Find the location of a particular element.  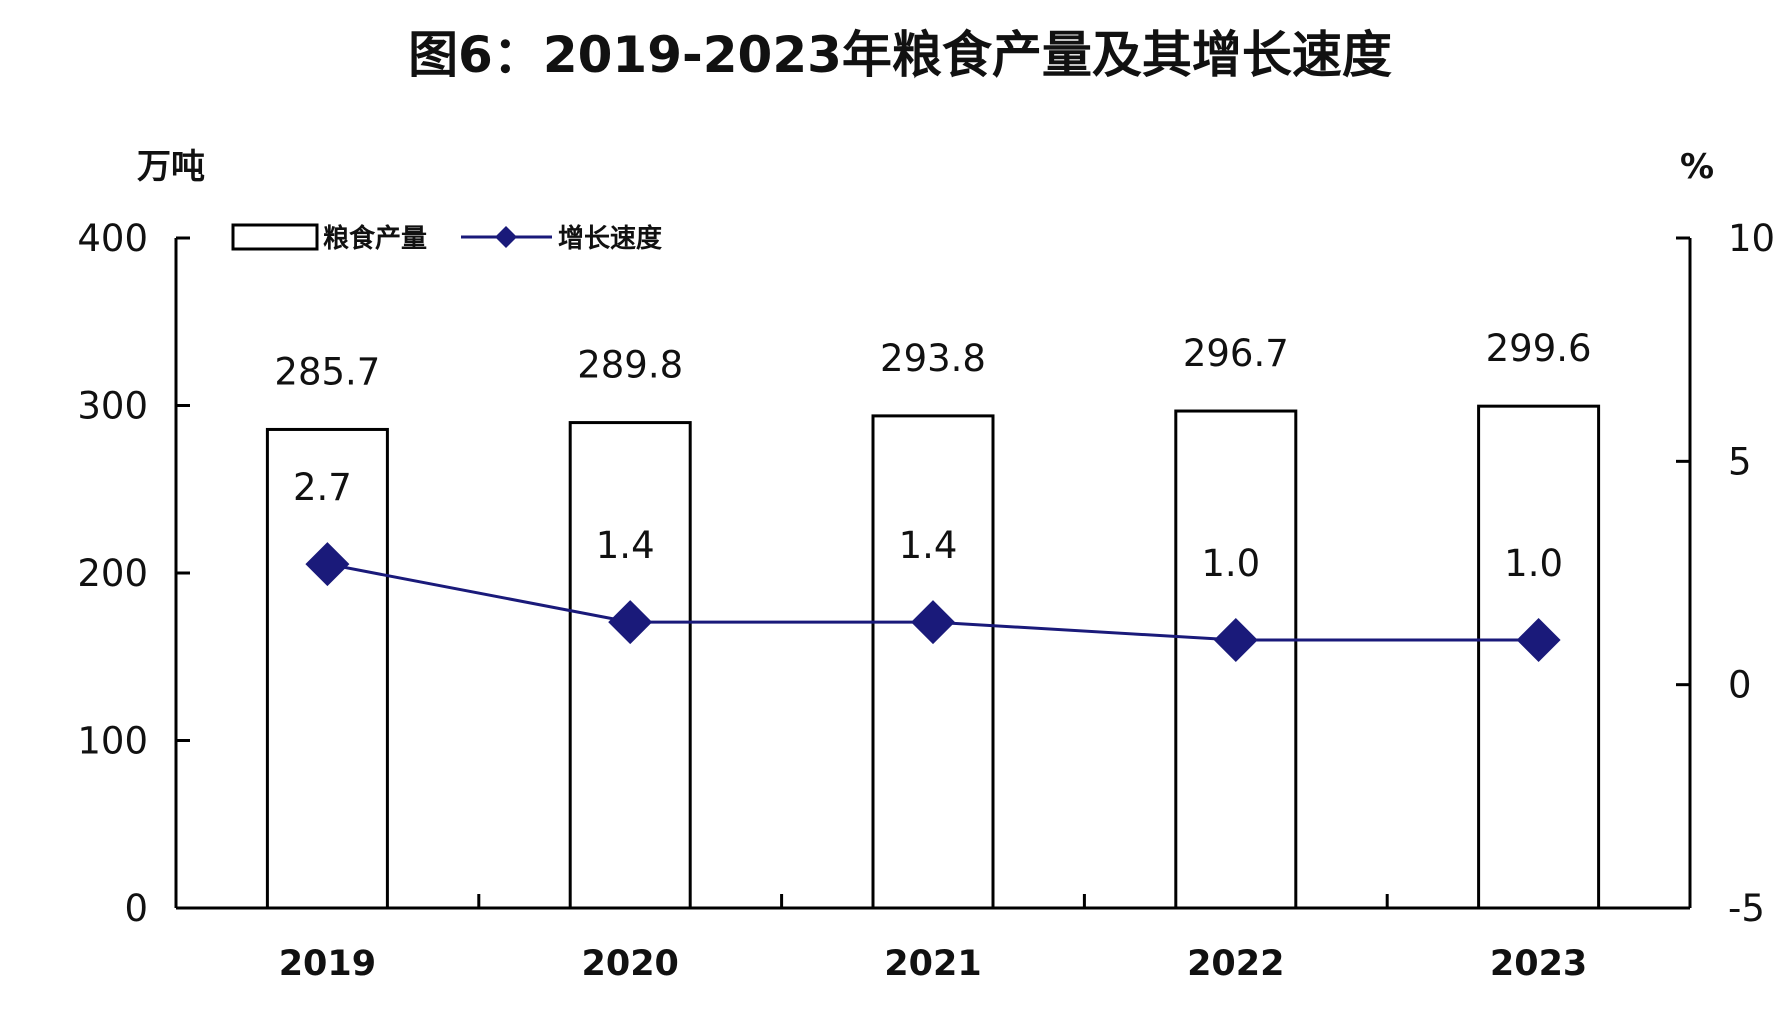

legend-swatch-marker is located at coordinates (506, 237).